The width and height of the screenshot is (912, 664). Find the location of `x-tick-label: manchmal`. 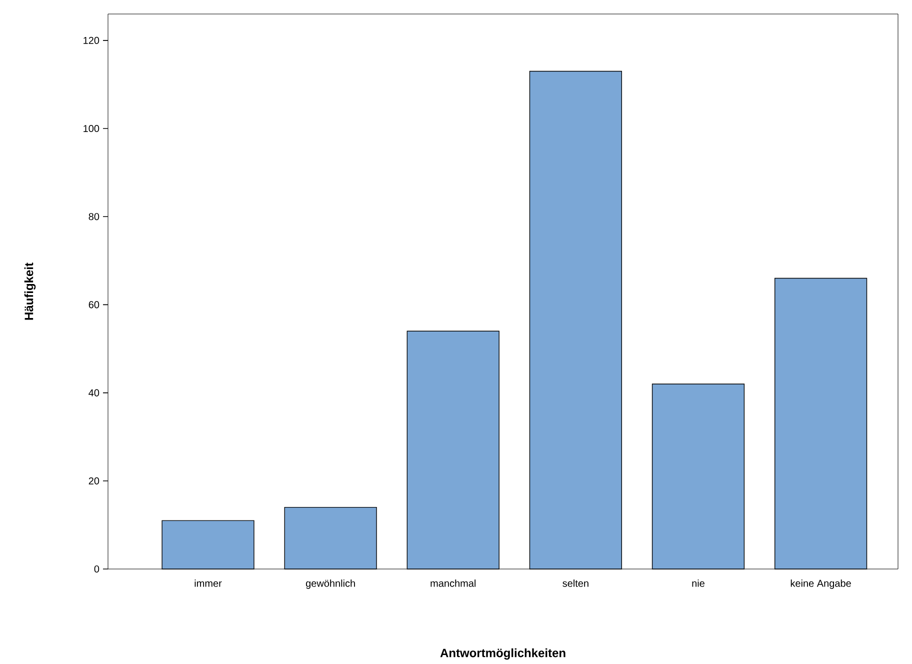

x-tick-label: manchmal is located at coordinates (453, 583).